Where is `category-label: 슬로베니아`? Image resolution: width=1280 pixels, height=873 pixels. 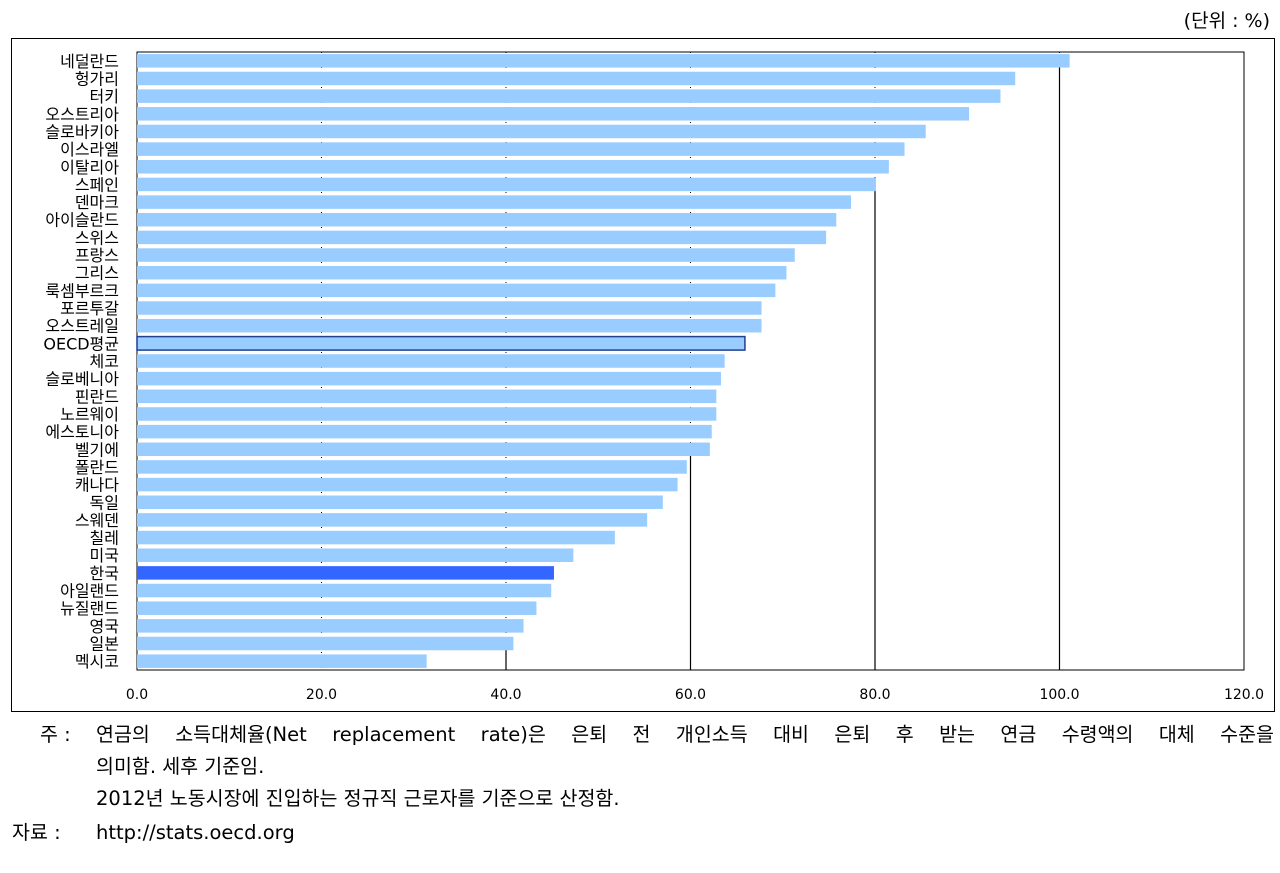 category-label: 슬로베니아 is located at coordinates (82, 379).